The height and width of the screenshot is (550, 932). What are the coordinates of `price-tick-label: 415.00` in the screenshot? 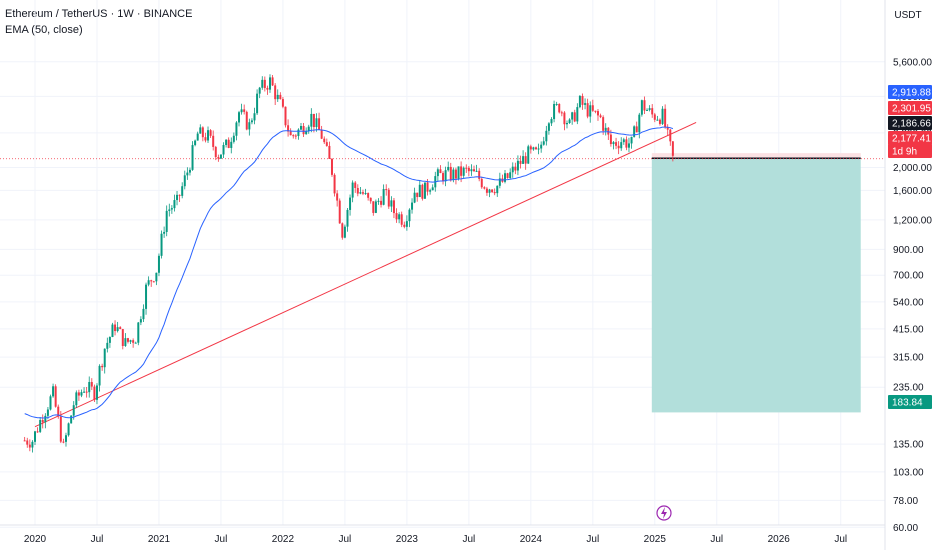 It's located at (908, 329).